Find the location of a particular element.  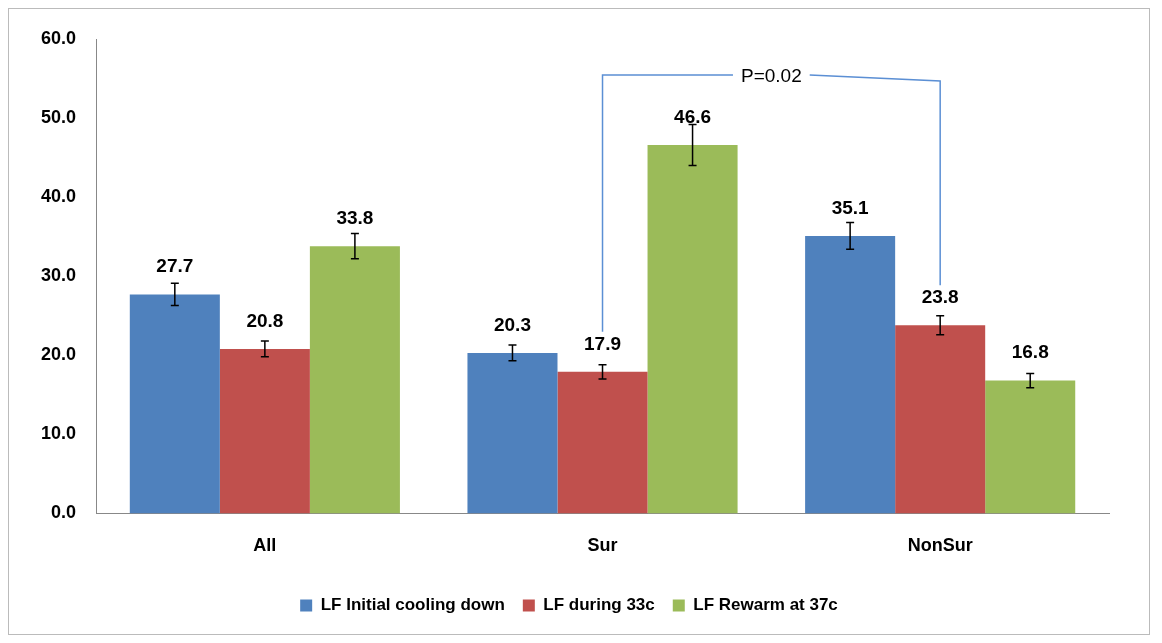

data-label: 20.3 is located at coordinates (512, 324).